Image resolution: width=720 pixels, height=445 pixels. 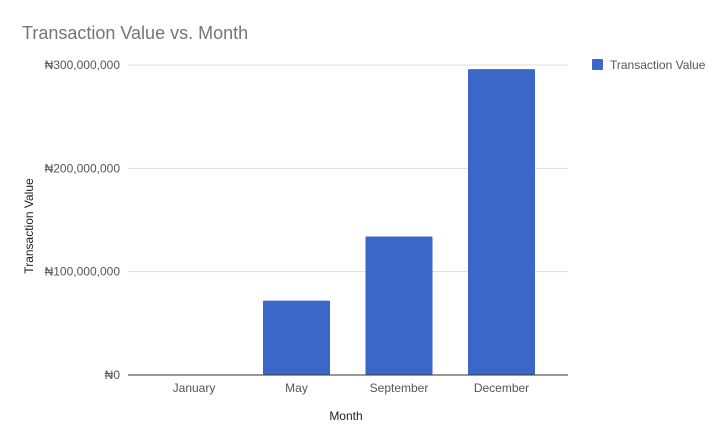 What do you see at coordinates (597, 64) in the screenshot?
I see `legend-swatch` at bounding box center [597, 64].